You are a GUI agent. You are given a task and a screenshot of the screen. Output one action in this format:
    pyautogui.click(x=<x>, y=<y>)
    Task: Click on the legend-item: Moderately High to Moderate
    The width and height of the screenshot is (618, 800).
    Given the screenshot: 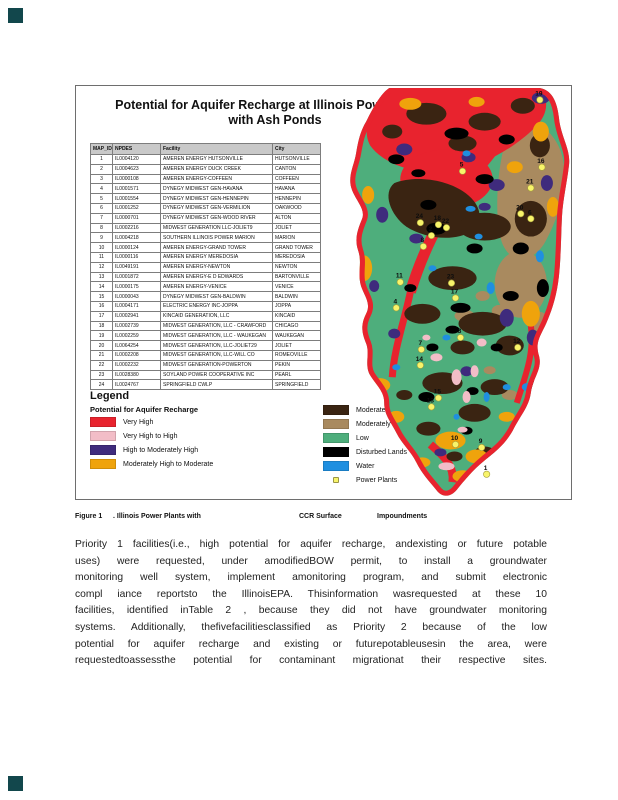 What is the action you would take?
    pyautogui.click(x=202, y=464)
    